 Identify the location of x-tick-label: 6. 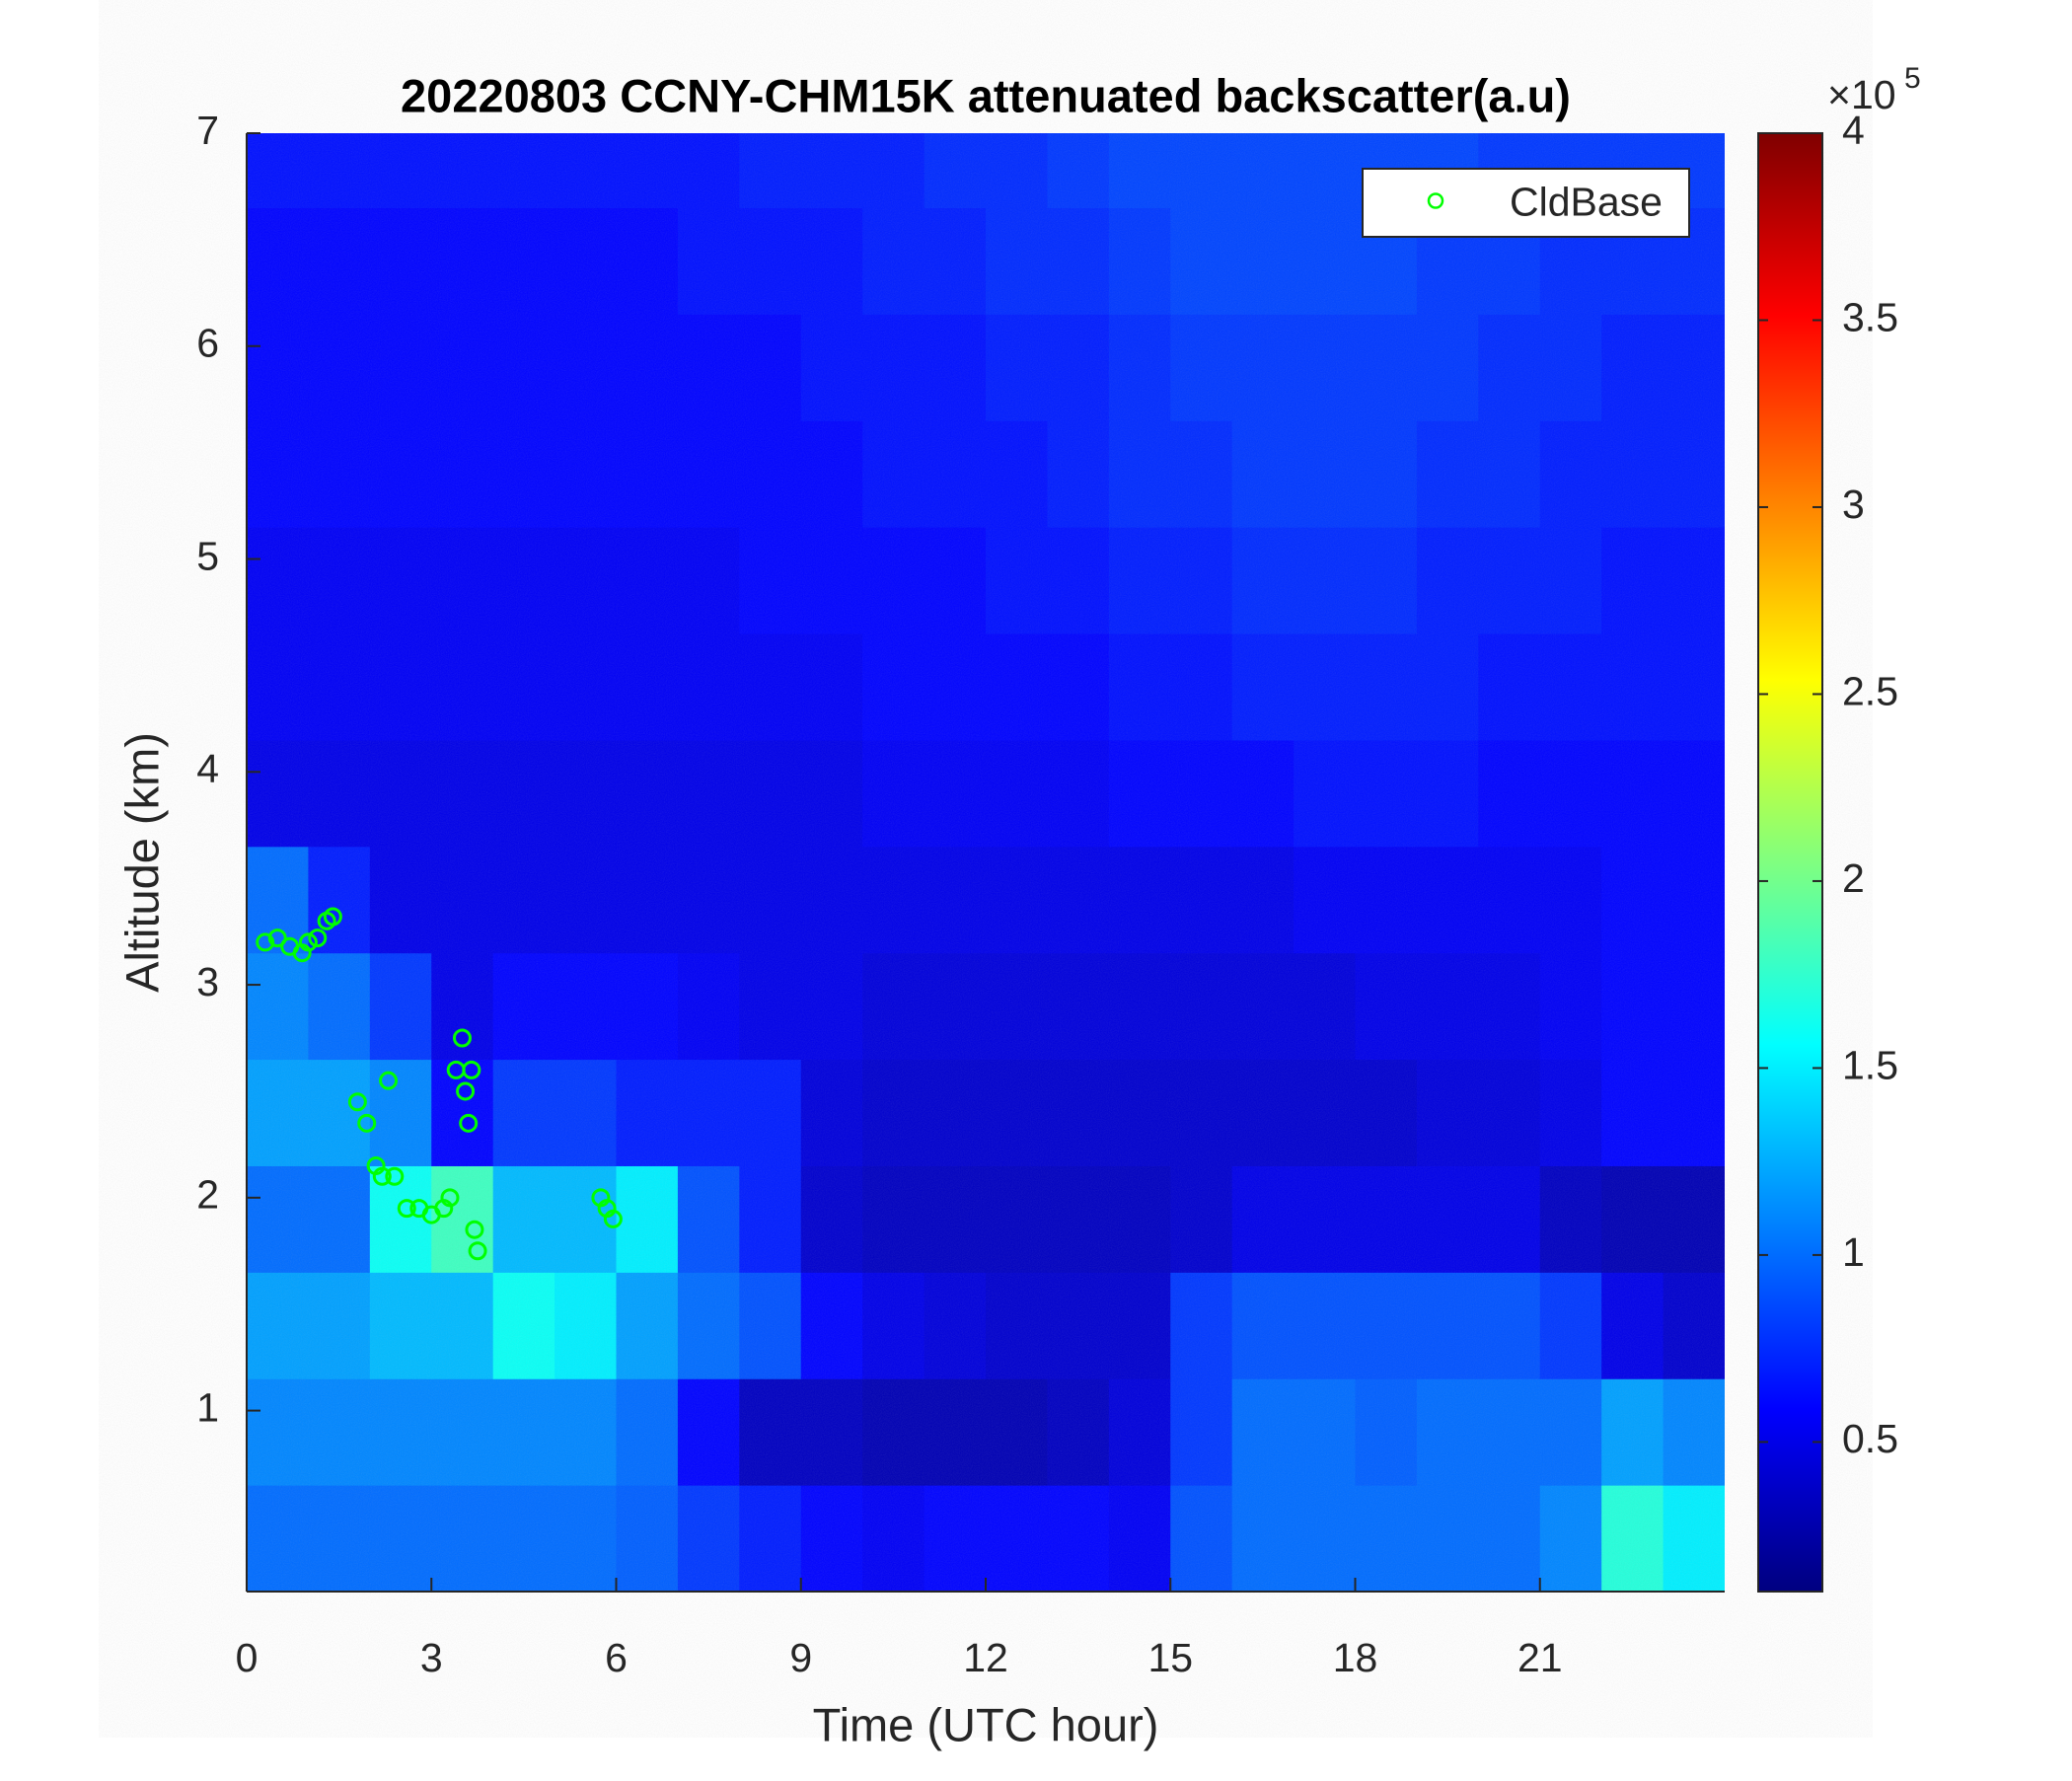
(617, 1657).